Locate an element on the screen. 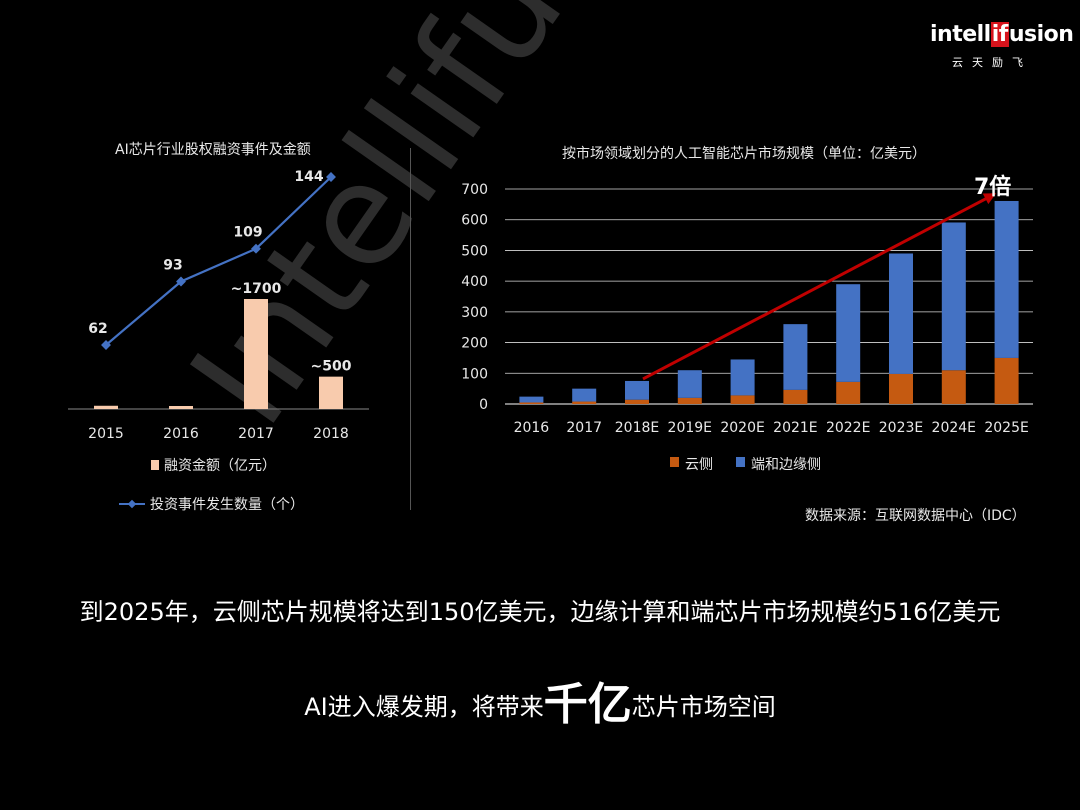  event-count-label: 109 is located at coordinates (247, 233).